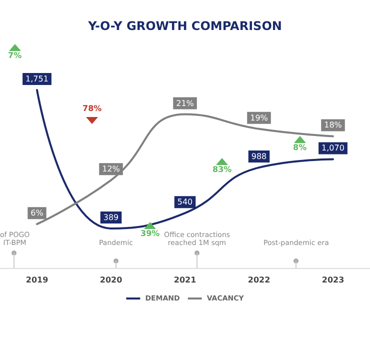 The height and width of the screenshot is (355, 370). What do you see at coordinates (185, 103) in the screenshot?
I see `data-label: 21%` at bounding box center [185, 103].